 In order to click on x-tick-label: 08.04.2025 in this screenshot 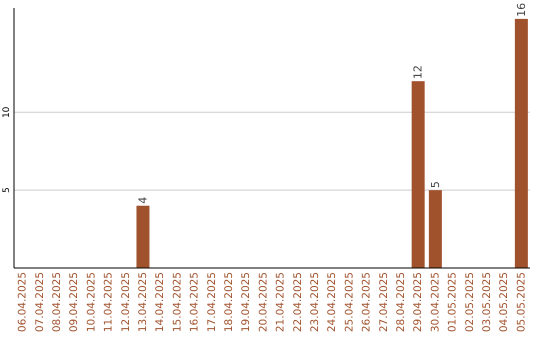, I will do `click(57, 302)`.